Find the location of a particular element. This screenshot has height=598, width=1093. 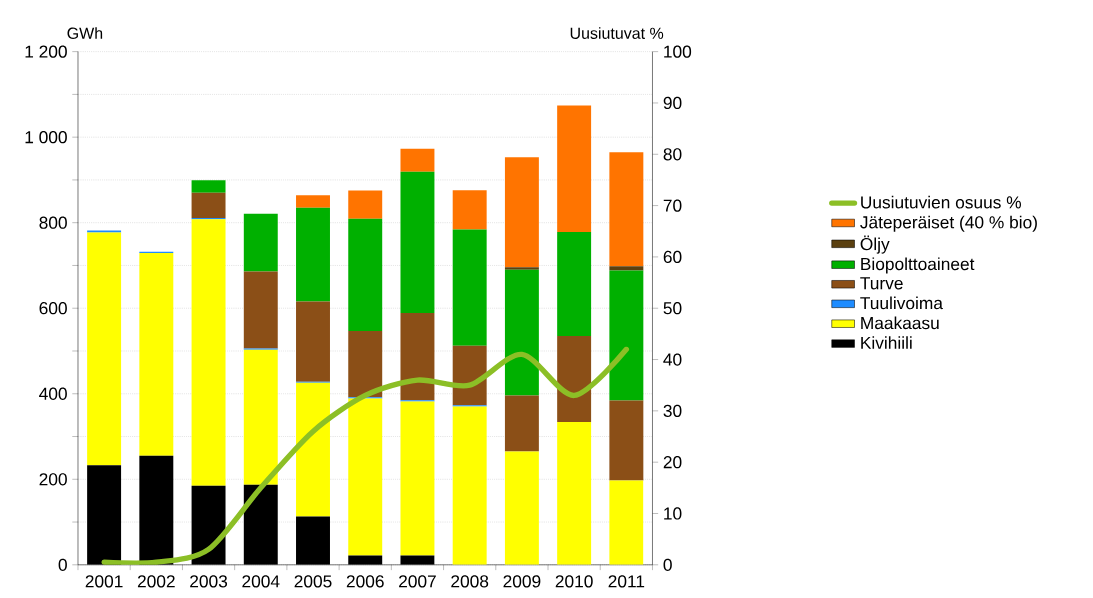

y2-tick-label: 60 is located at coordinates (672, 257).